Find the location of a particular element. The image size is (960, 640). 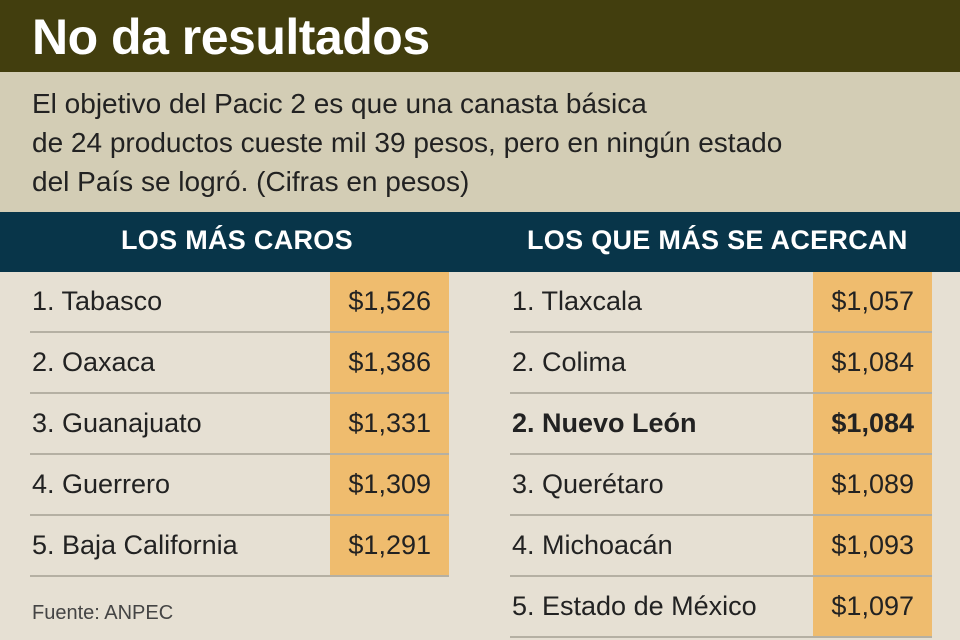

table-row: 5. Estado de México $1,097 is located at coordinates (721, 607).